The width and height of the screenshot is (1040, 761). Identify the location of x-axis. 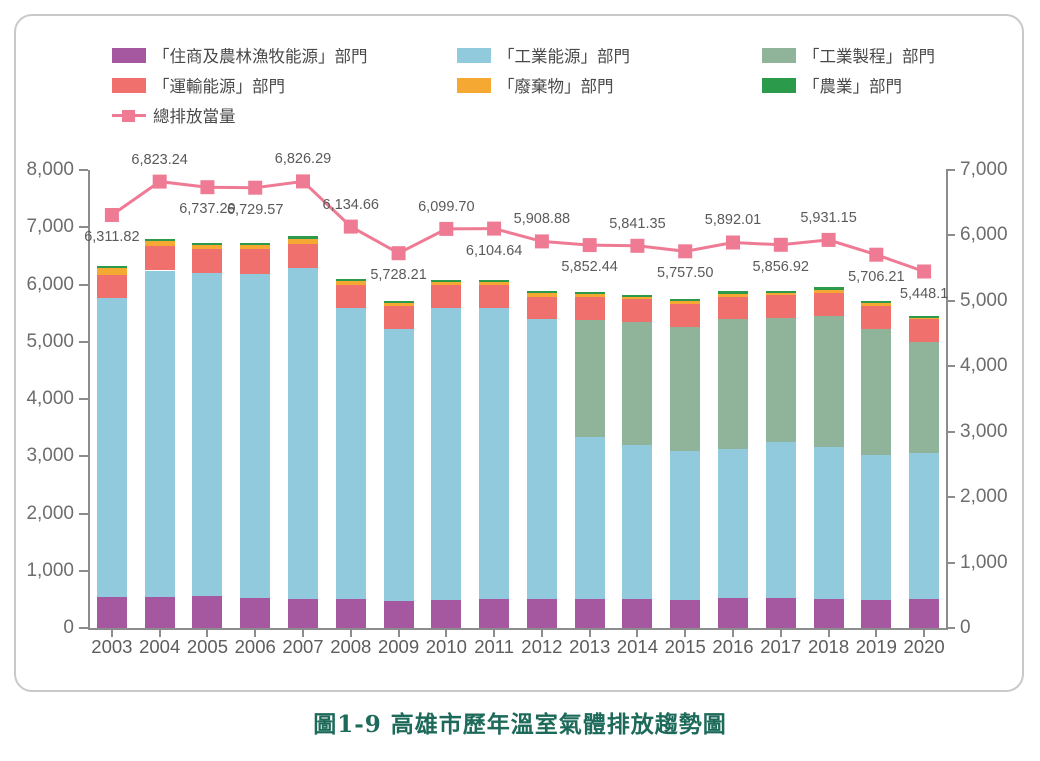
(518, 629).